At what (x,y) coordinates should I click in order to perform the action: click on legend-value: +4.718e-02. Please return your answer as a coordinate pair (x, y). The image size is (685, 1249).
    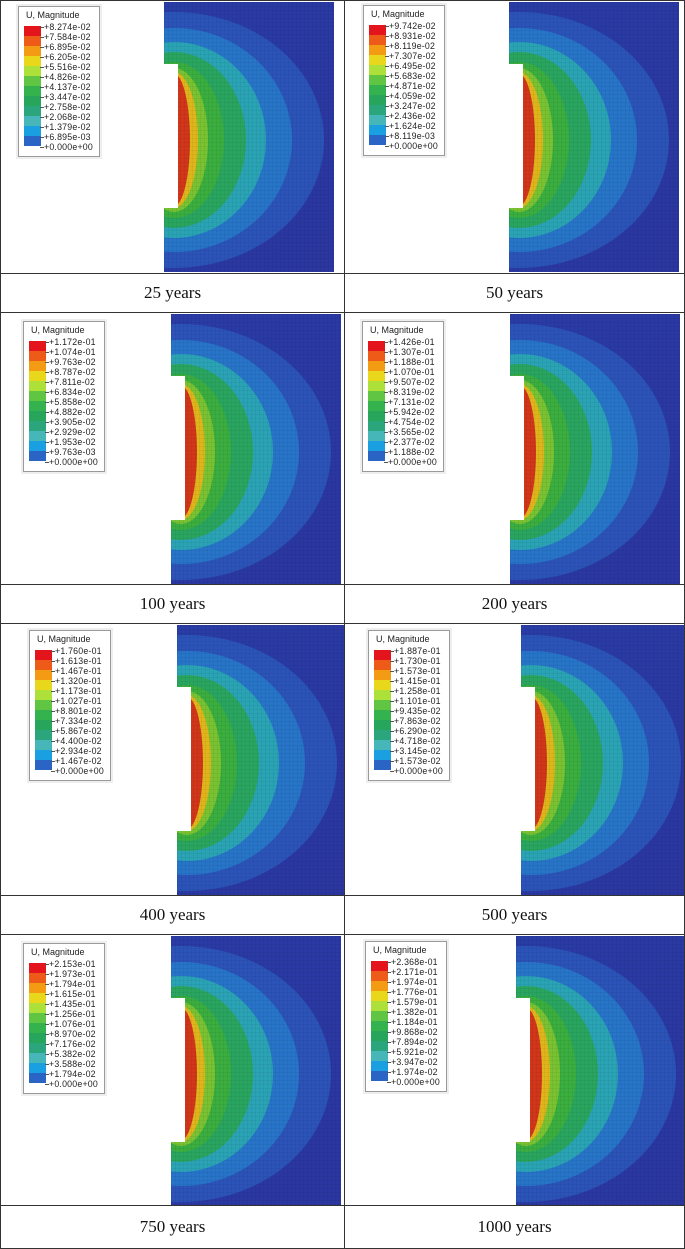
    Looking at the image, I should click on (416, 741).